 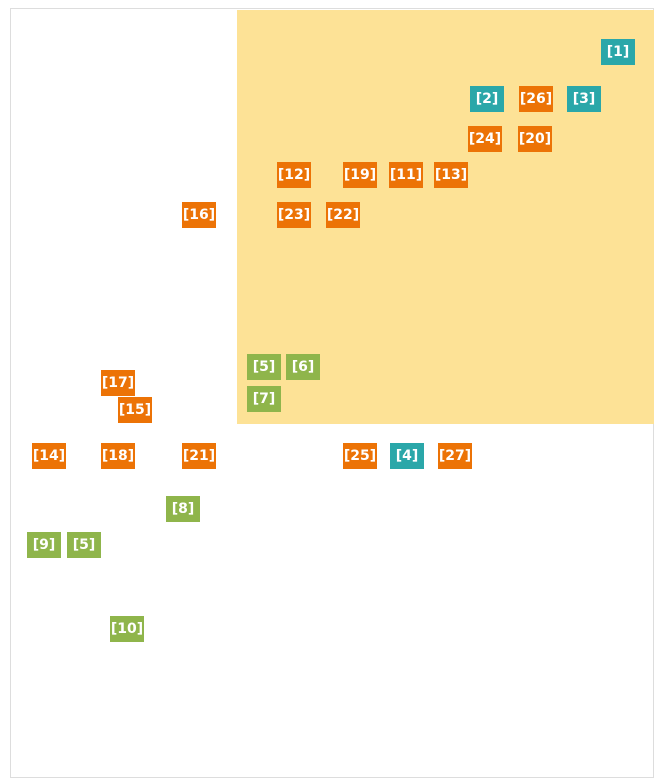 What do you see at coordinates (127, 629) in the screenshot?
I see `reference-box: [10]` at bounding box center [127, 629].